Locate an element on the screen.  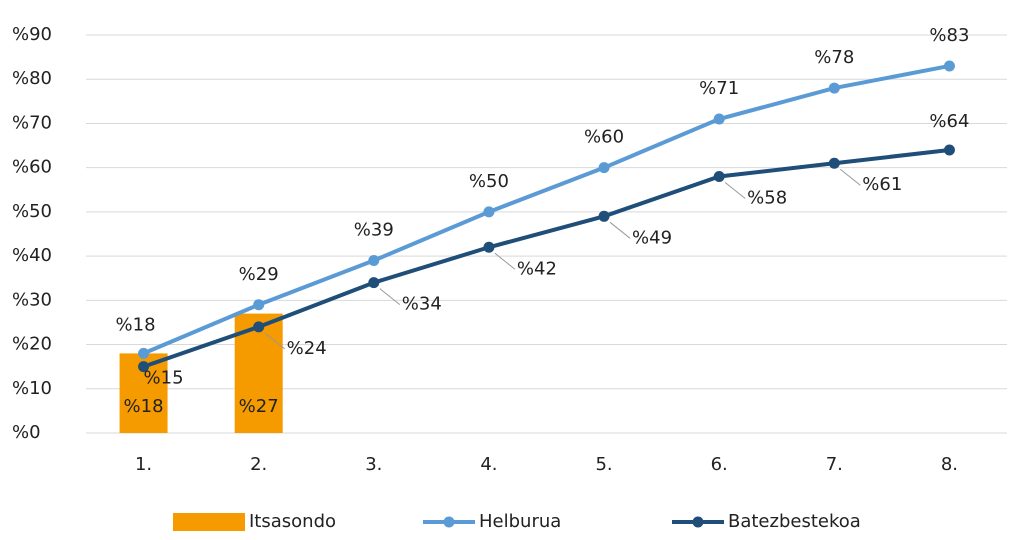
data-label: %29 is located at coordinates (259, 274).